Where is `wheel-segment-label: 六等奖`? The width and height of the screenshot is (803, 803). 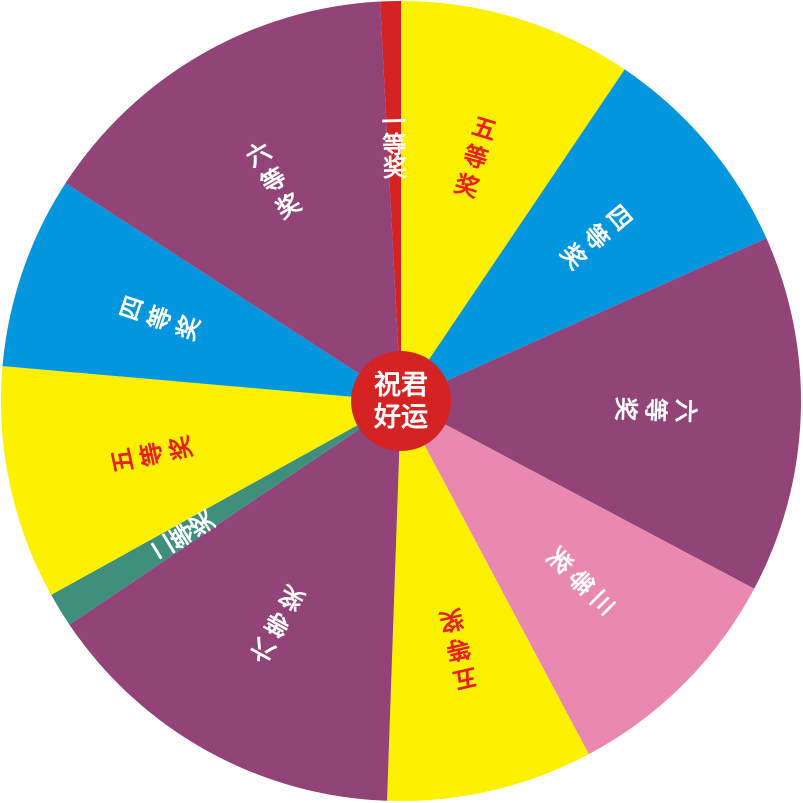 wheel-segment-label: 六等奖 is located at coordinates (655, 410).